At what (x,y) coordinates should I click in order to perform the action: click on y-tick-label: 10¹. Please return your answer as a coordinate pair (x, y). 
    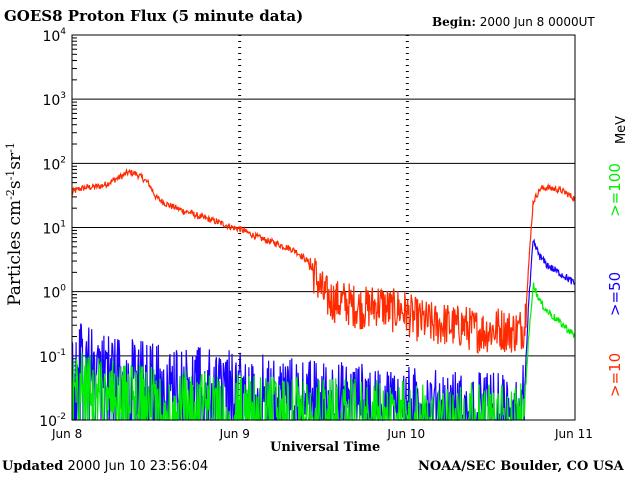
    Looking at the image, I should click on (54, 229).